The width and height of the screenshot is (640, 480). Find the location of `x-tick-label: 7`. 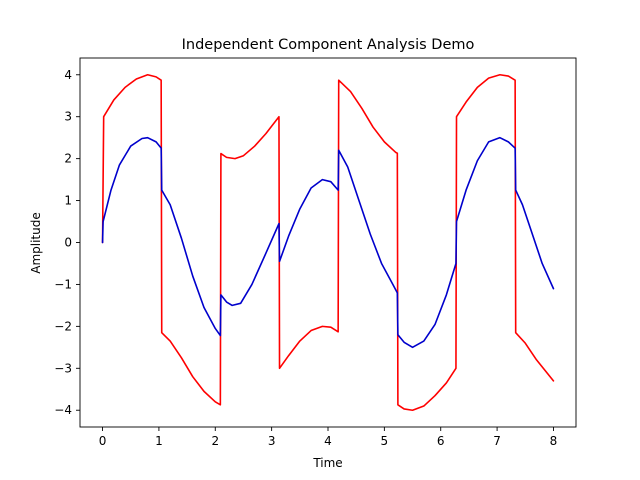

x-tick-label: 7 is located at coordinates (497, 441).